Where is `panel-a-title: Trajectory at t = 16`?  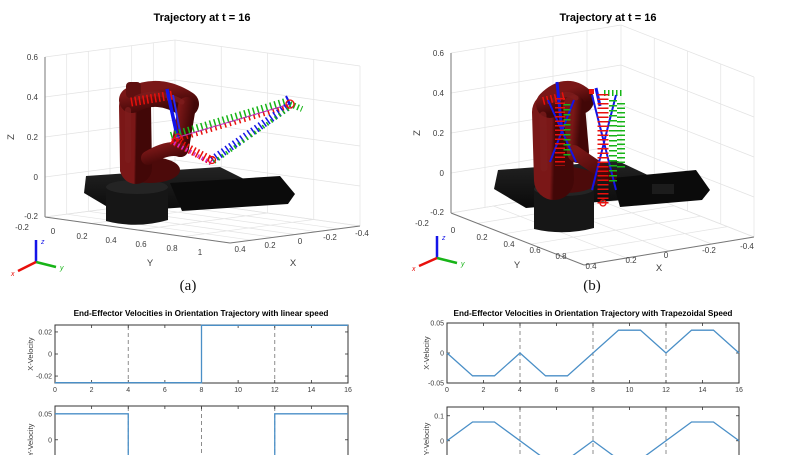
panel-a-title: Trajectory at t = 16 is located at coordinates (202, 18).